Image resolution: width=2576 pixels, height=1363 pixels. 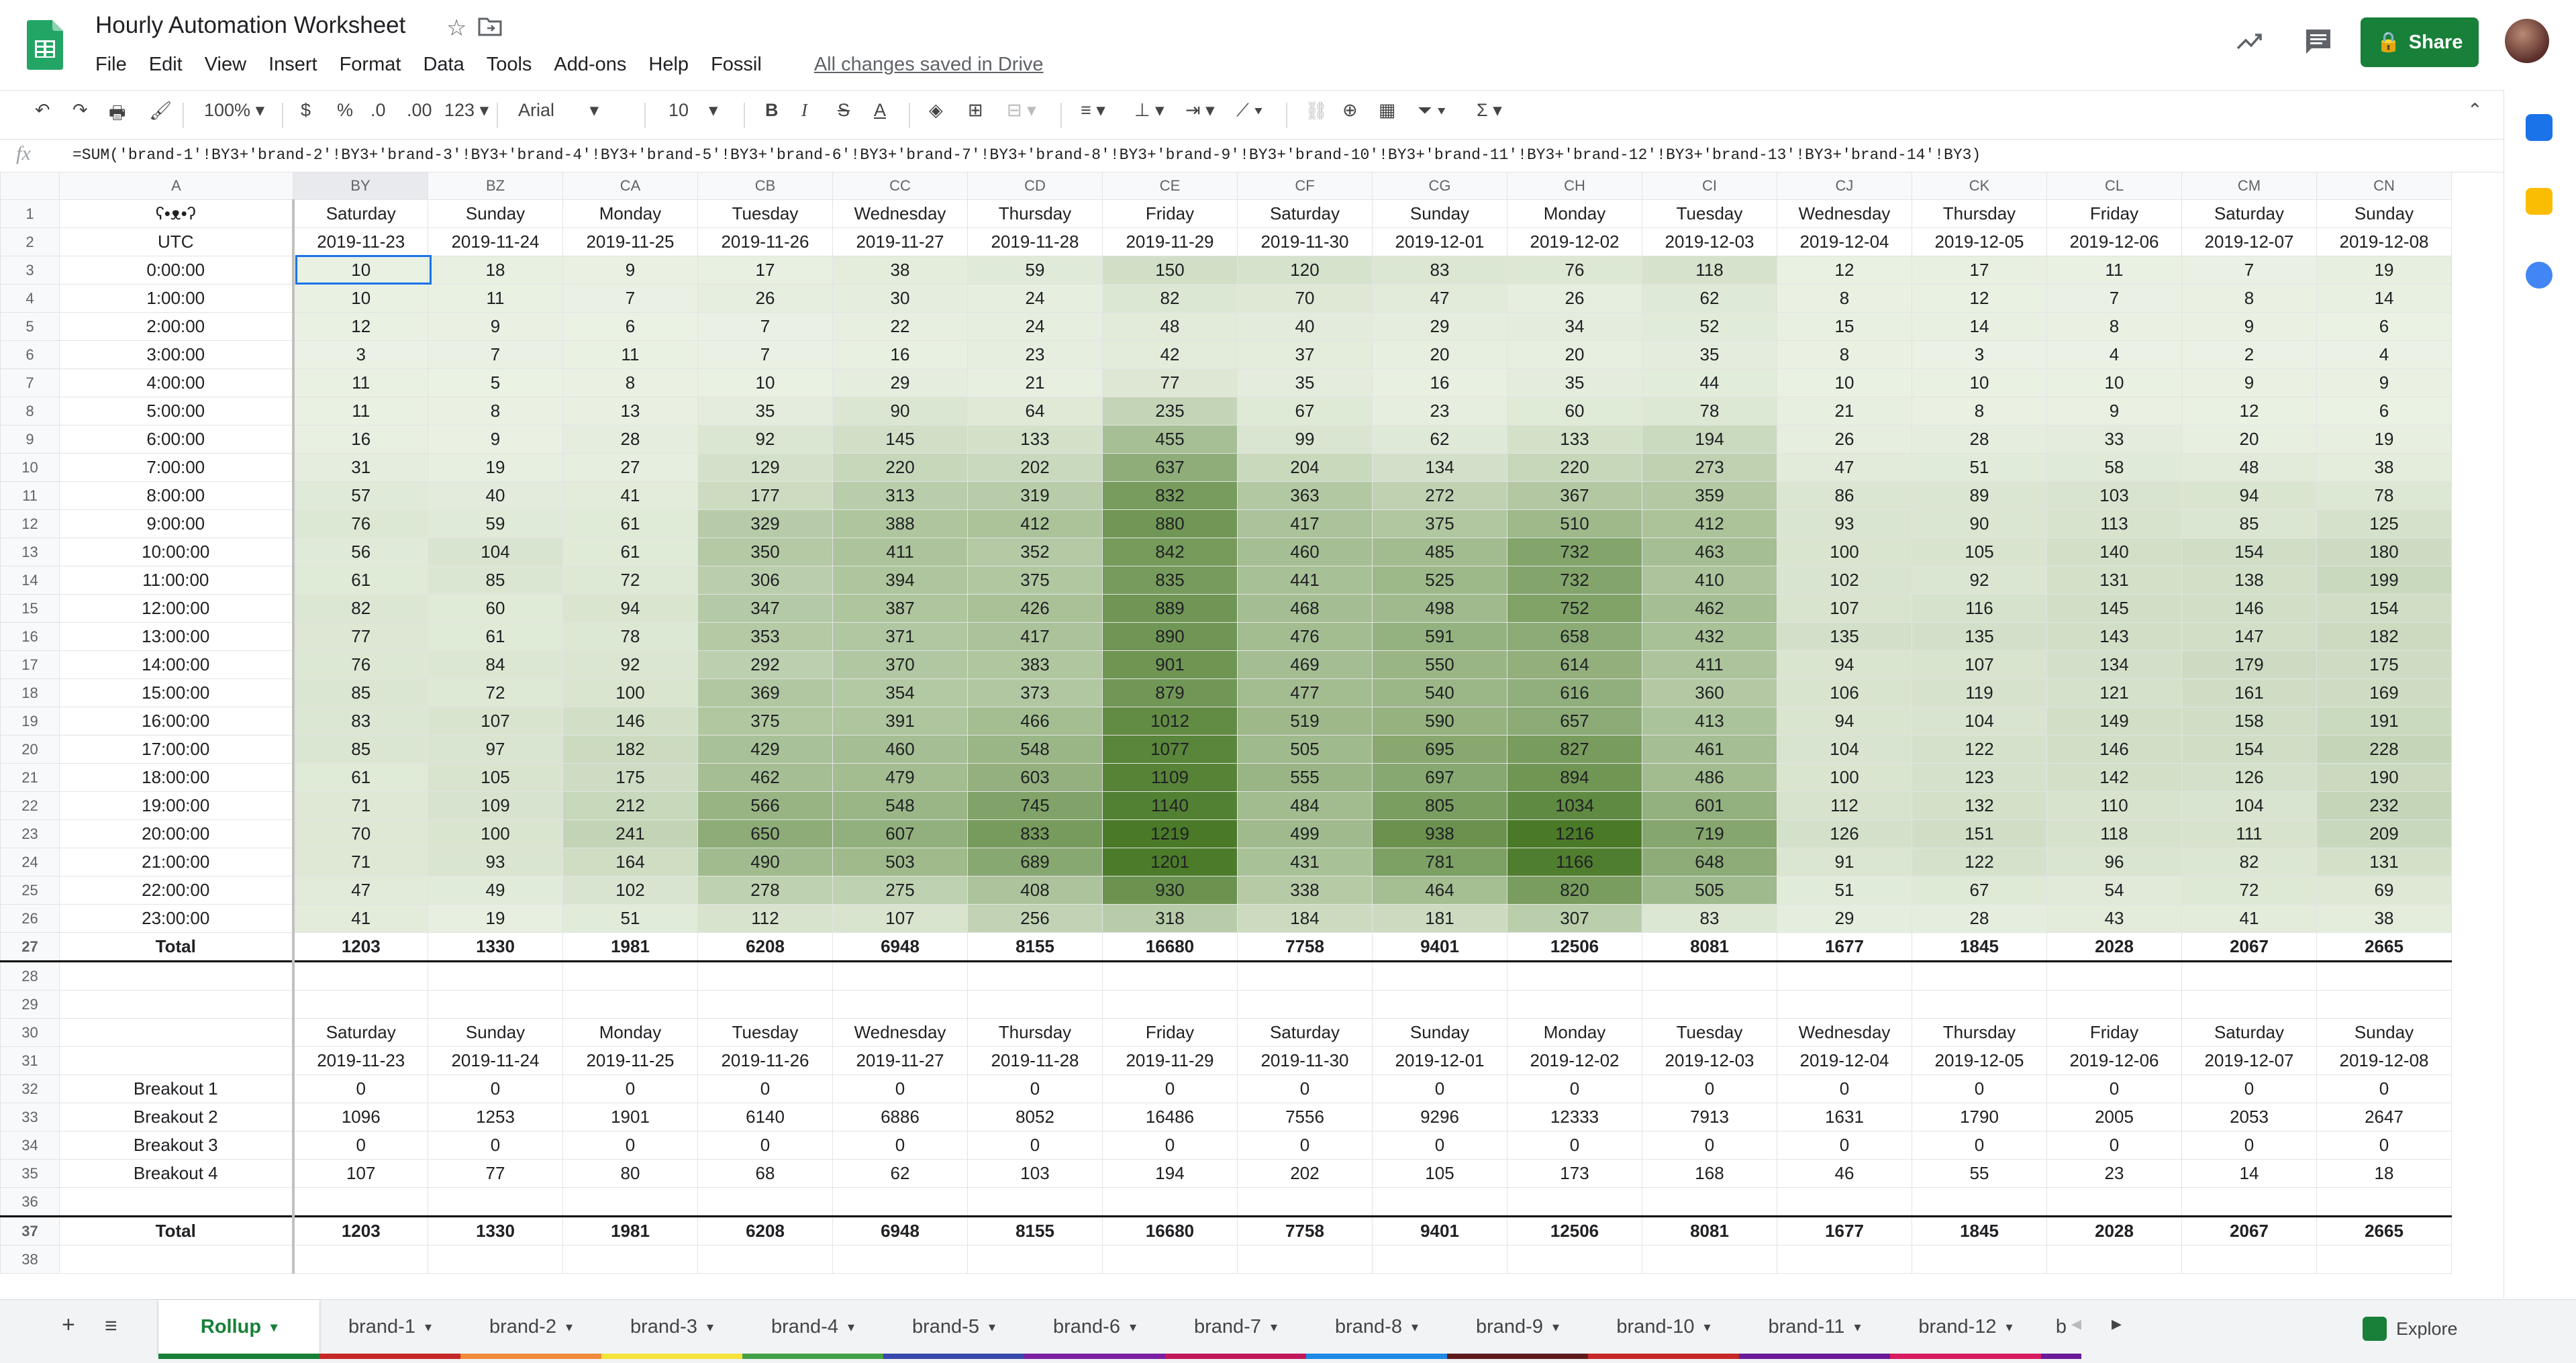 I want to click on data-cell: 54, so click(x=2114, y=891).